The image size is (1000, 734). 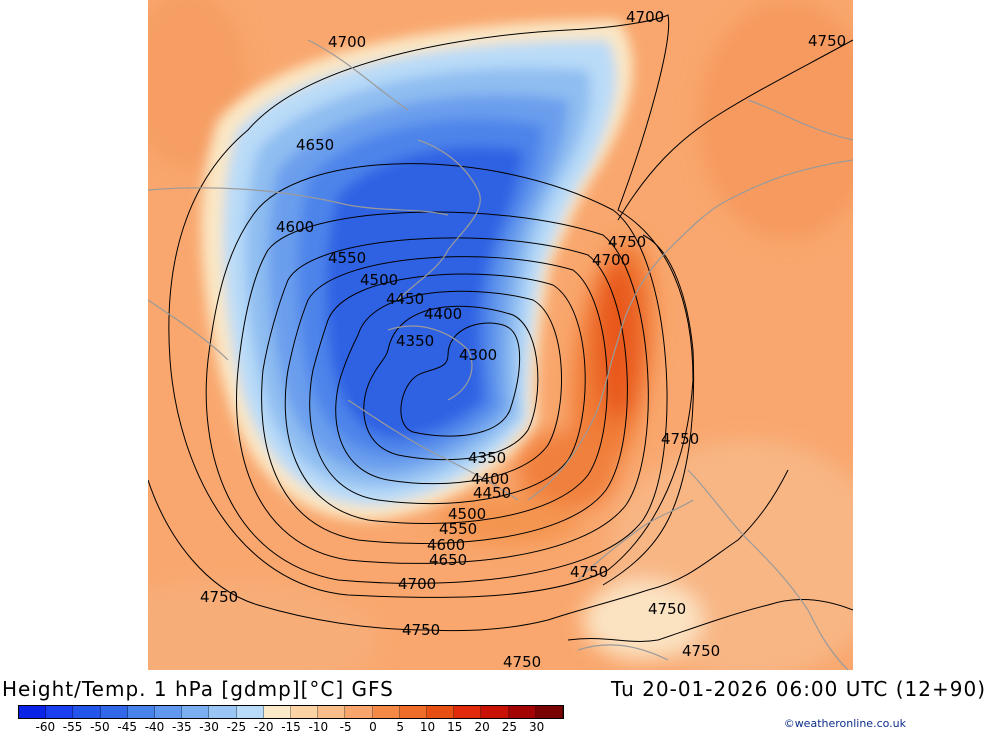 I want to click on colorbar-tick-label: 0, so click(x=373, y=727).